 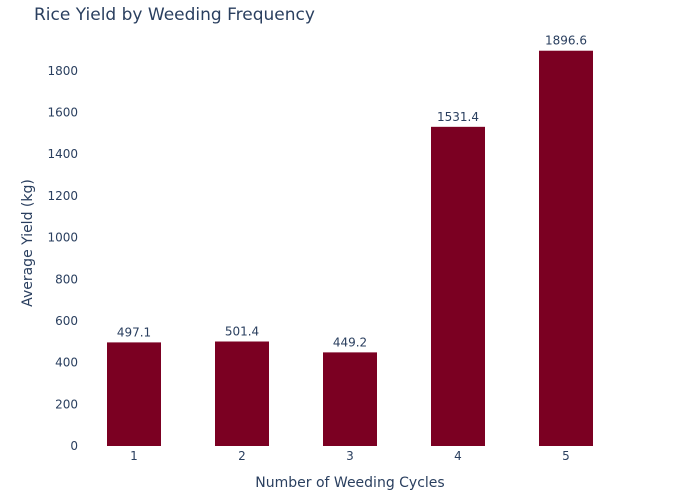 What do you see at coordinates (62, 258) in the screenshot?
I see `y-axis-ticks: 0 200 400 600 800 1000 1200 1400 1600 1800` at bounding box center [62, 258].